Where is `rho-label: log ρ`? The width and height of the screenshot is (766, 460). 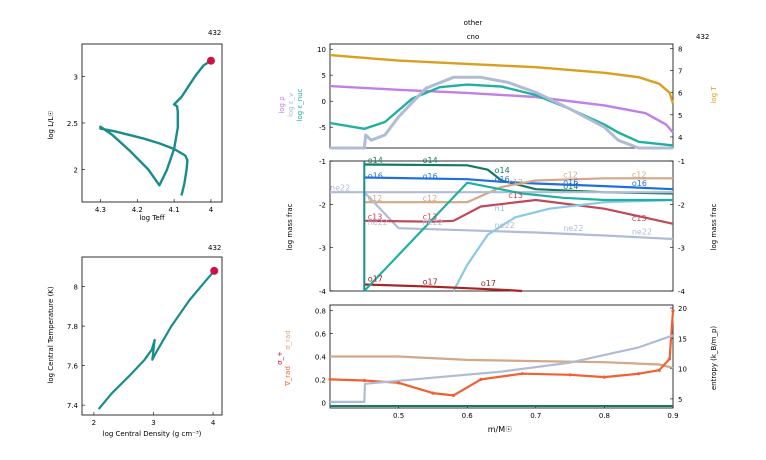 rho-label: log ρ is located at coordinates (282, 105).